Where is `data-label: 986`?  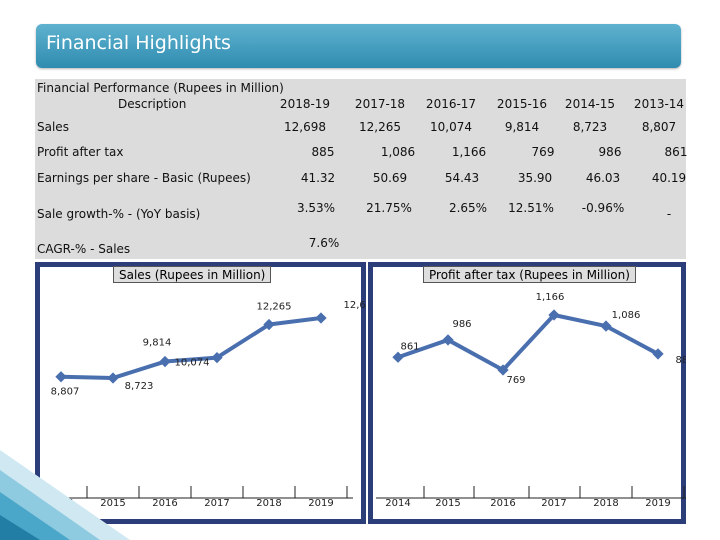
data-label: 986 is located at coordinates (461, 324).